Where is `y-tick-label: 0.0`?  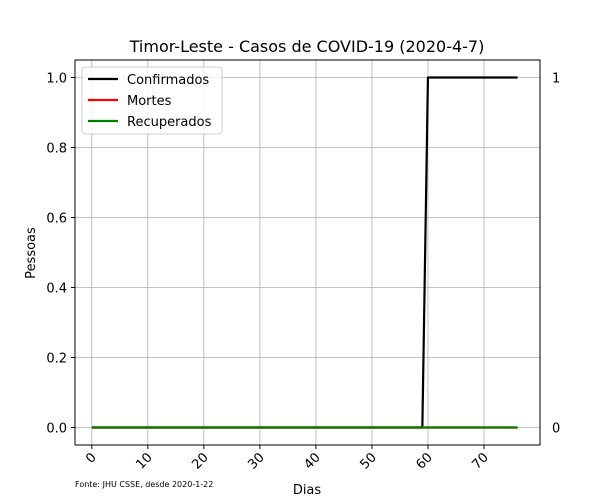
y-tick-label: 0.0 is located at coordinates (56, 429).